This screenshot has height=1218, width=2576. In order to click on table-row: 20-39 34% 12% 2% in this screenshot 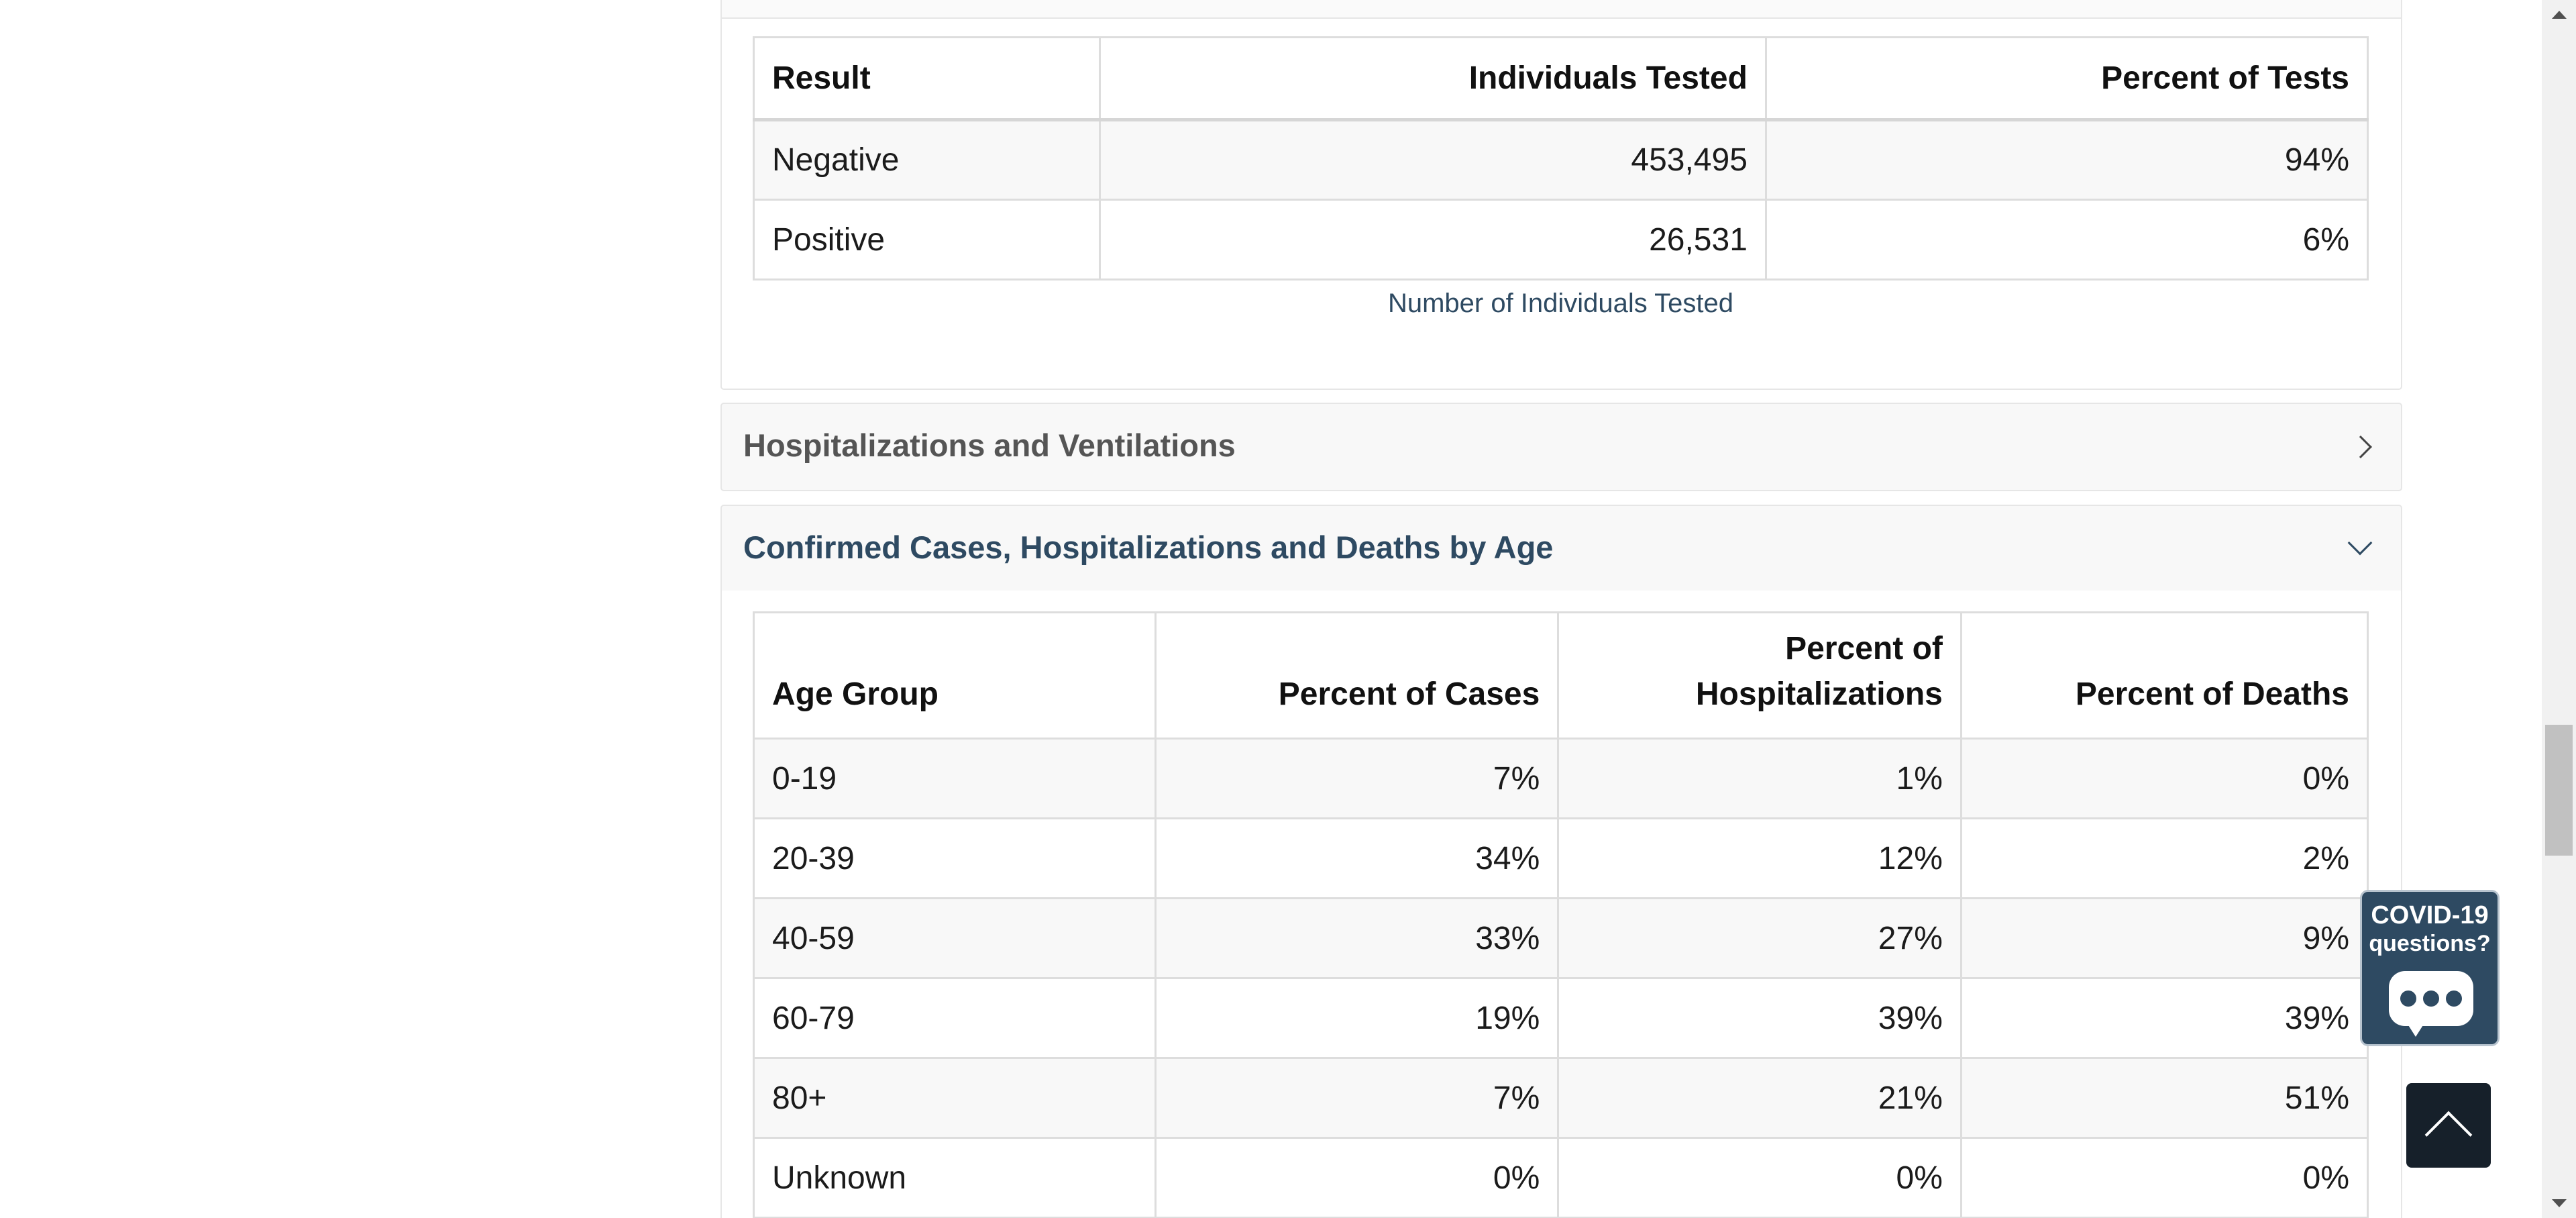, I will do `click(1560, 858)`.